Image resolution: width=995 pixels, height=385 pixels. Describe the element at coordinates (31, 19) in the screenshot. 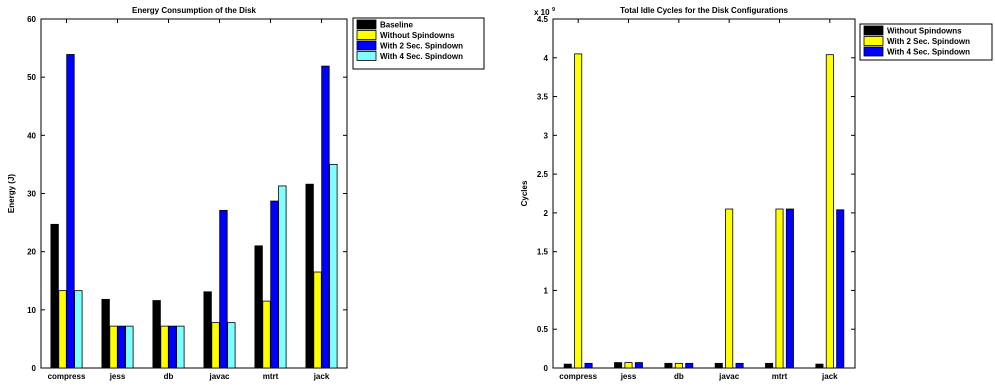

I see `y-tick-label: 60` at that location.